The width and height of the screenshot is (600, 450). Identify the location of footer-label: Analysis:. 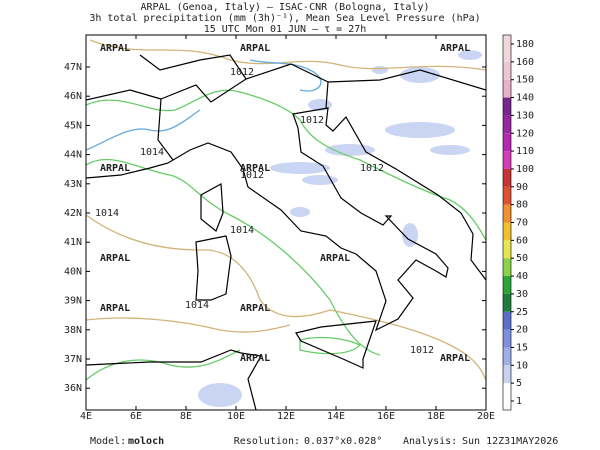
(430, 441).